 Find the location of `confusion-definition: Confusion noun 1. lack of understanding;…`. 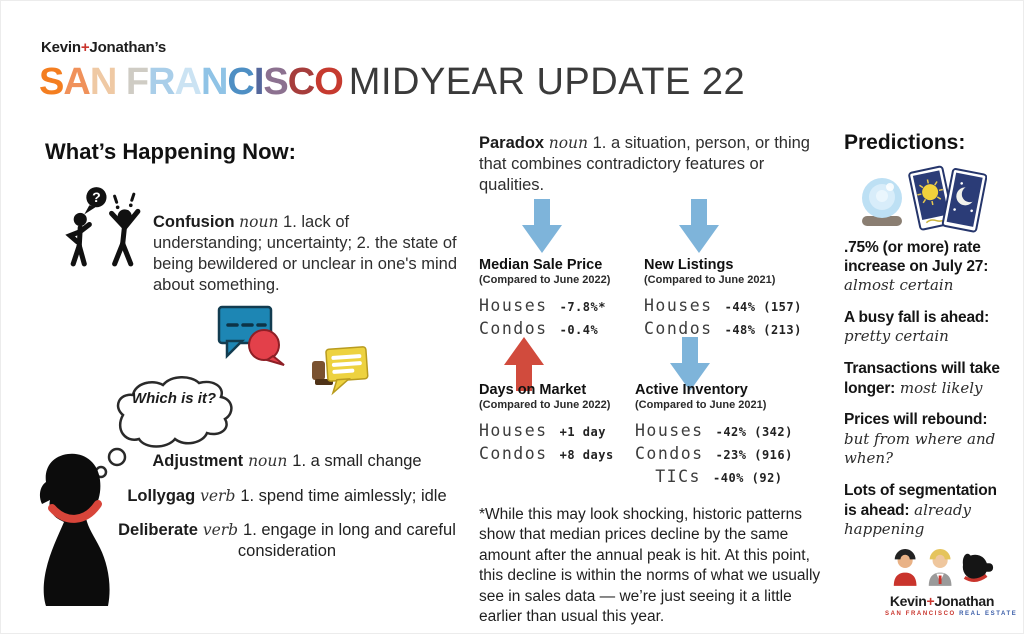

confusion-definition: Confusion noun 1. lack of understanding;… is located at coordinates (305, 254).